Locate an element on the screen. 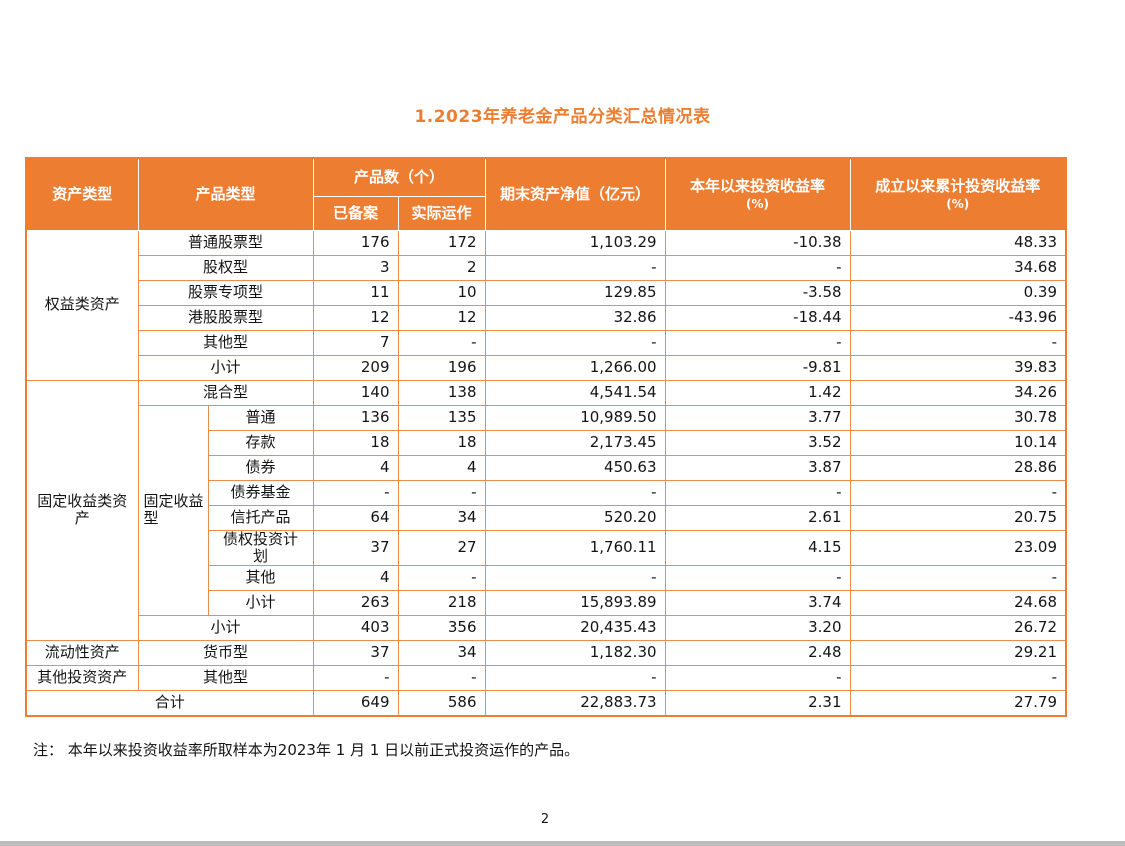 The image size is (1125, 846). header-product-count: 产品数（个） is located at coordinates (399, 177).